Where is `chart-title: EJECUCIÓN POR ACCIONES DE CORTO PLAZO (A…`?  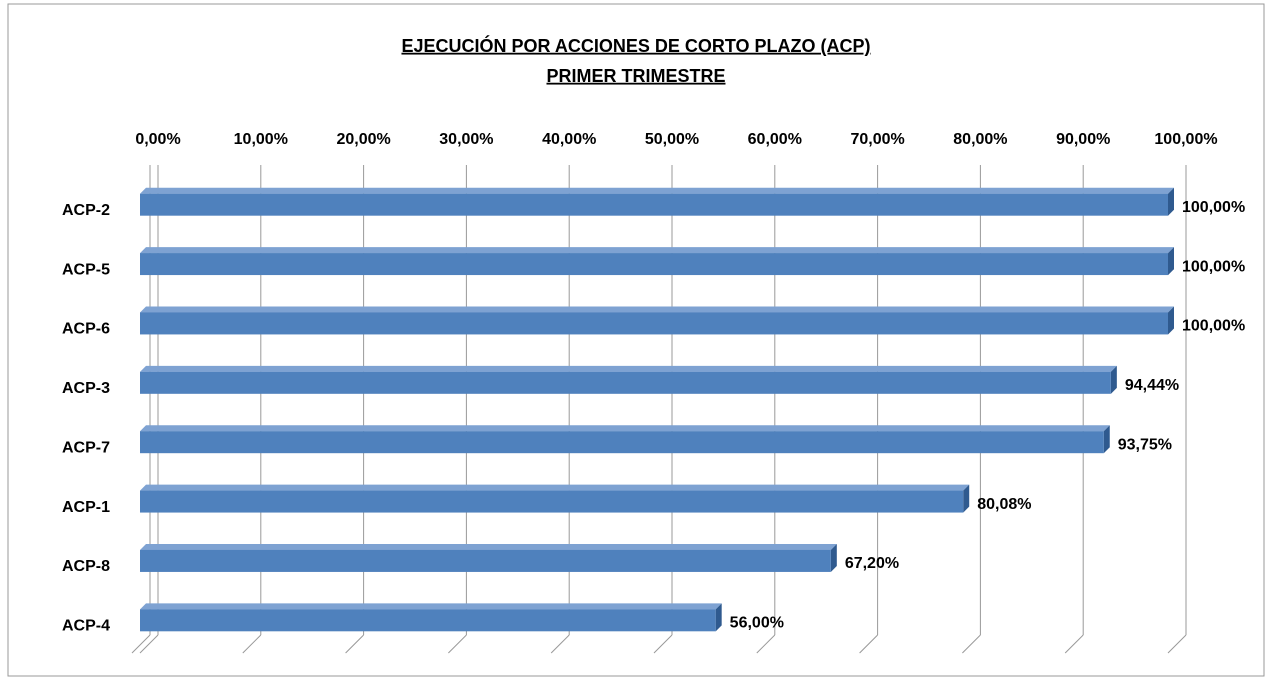
chart-title: EJECUCIÓN POR ACCIONES DE CORTO PLAZO (A… is located at coordinates (635, 45).